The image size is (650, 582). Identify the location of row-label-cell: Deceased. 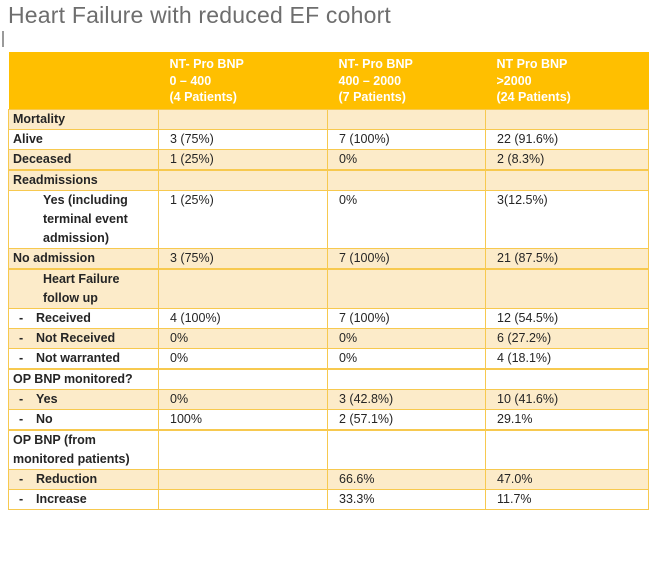
(83, 159).